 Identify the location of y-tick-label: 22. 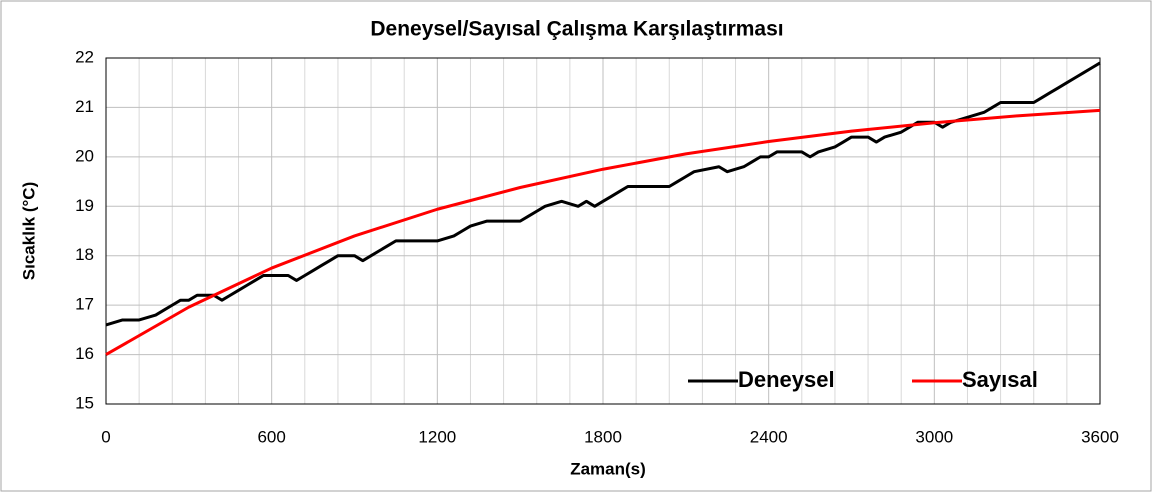
(84, 56).